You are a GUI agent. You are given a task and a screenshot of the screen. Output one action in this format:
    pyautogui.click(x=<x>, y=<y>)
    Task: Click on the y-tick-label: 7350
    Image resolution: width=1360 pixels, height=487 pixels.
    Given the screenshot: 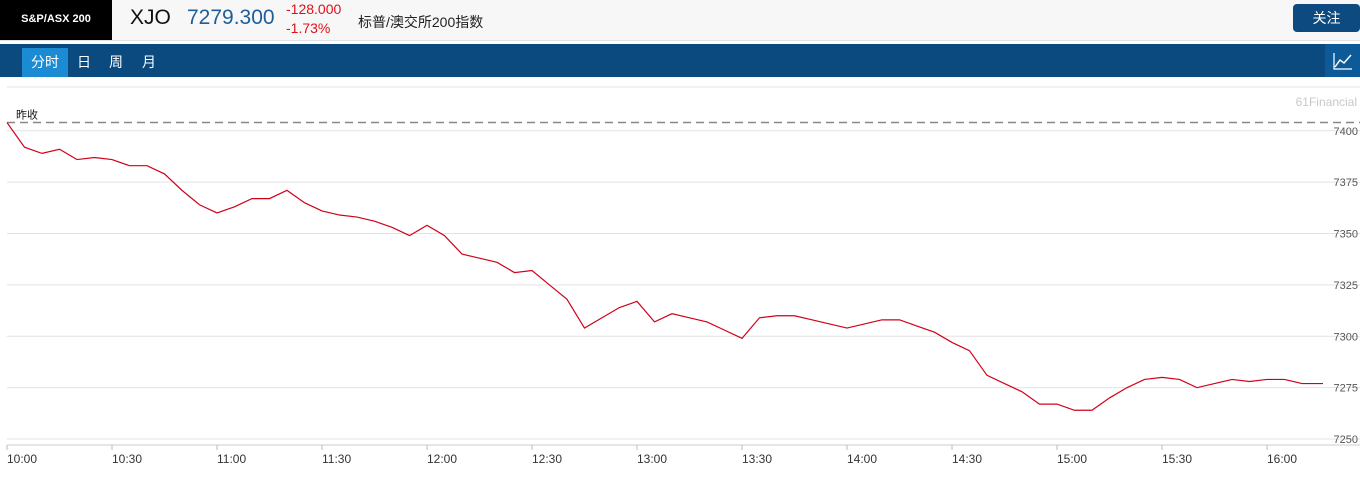 What is the action you would take?
    pyautogui.click(x=1346, y=235)
    